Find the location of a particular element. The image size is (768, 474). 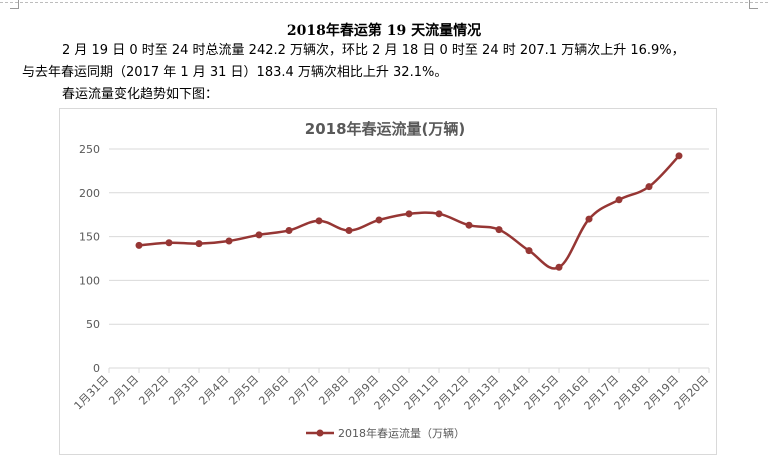

x-tick-label: 2月4日 is located at coordinates (213, 390).